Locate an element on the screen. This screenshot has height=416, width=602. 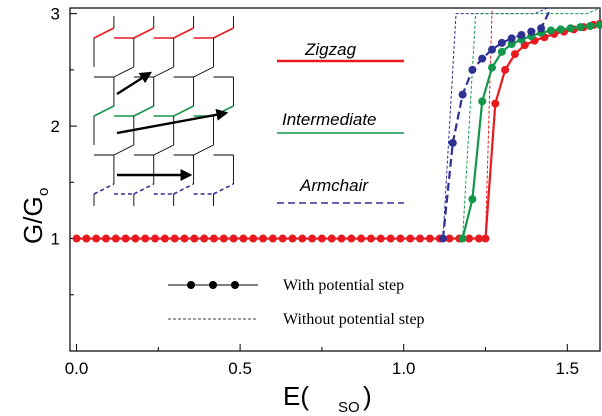
x-tick-label: 1.5 is located at coordinates (567, 368).